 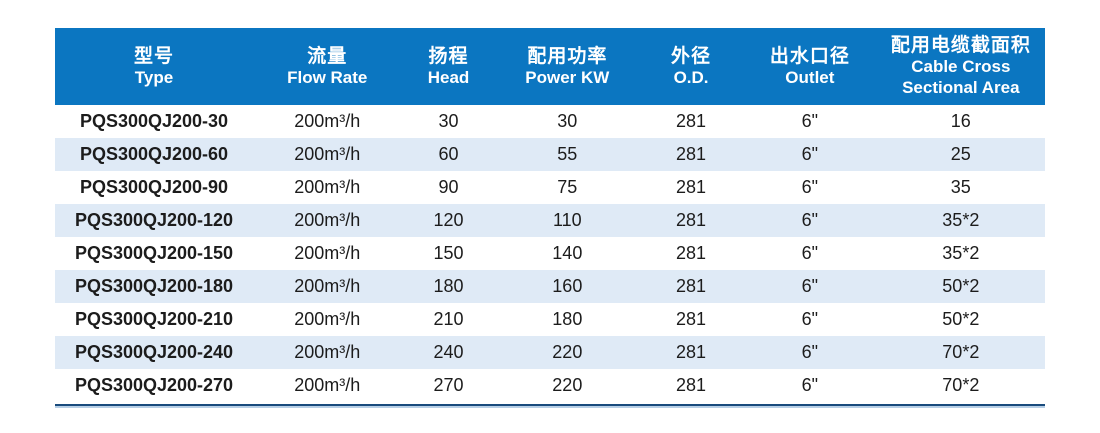 I want to click on column-header-en-label: Head, so click(x=448, y=77).